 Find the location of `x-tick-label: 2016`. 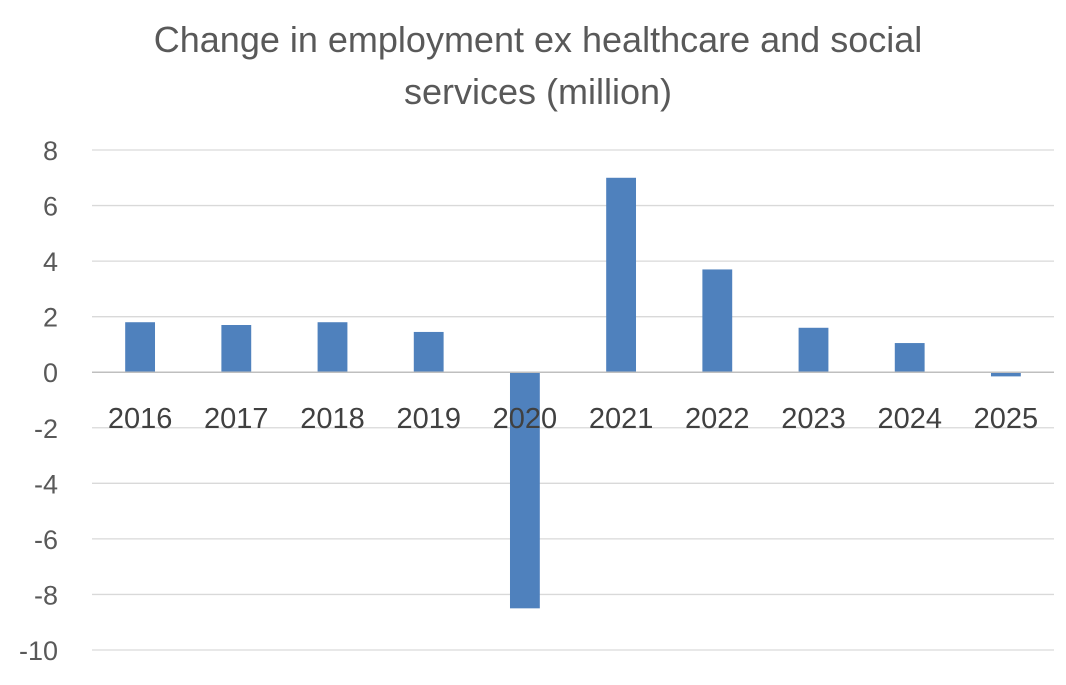

x-tick-label: 2016 is located at coordinates (140, 419).